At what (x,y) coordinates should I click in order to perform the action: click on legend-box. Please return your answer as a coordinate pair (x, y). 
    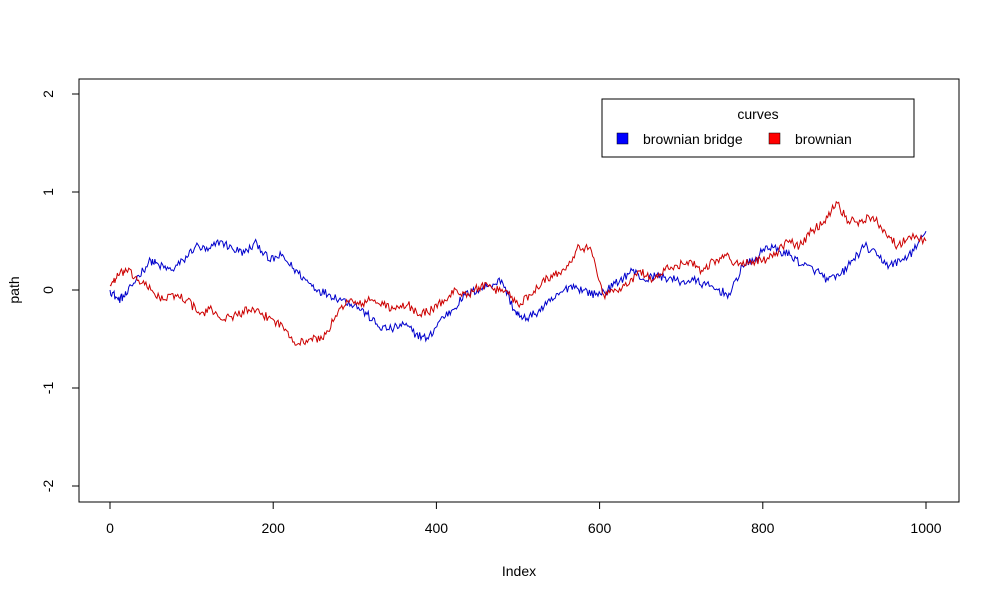
    Looking at the image, I should click on (758, 128).